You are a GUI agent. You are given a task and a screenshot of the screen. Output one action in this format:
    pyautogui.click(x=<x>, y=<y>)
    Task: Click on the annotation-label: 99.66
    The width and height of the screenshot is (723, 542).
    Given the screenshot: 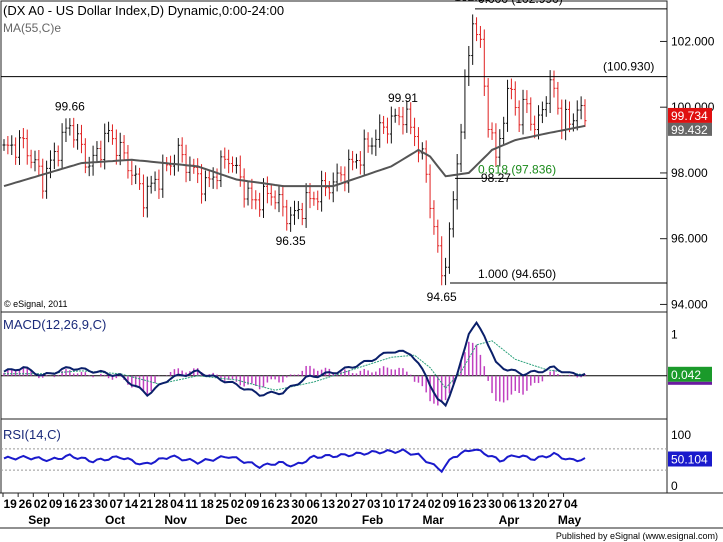 What is the action you would take?
    pyautogui.click(x=70, y=106)
    